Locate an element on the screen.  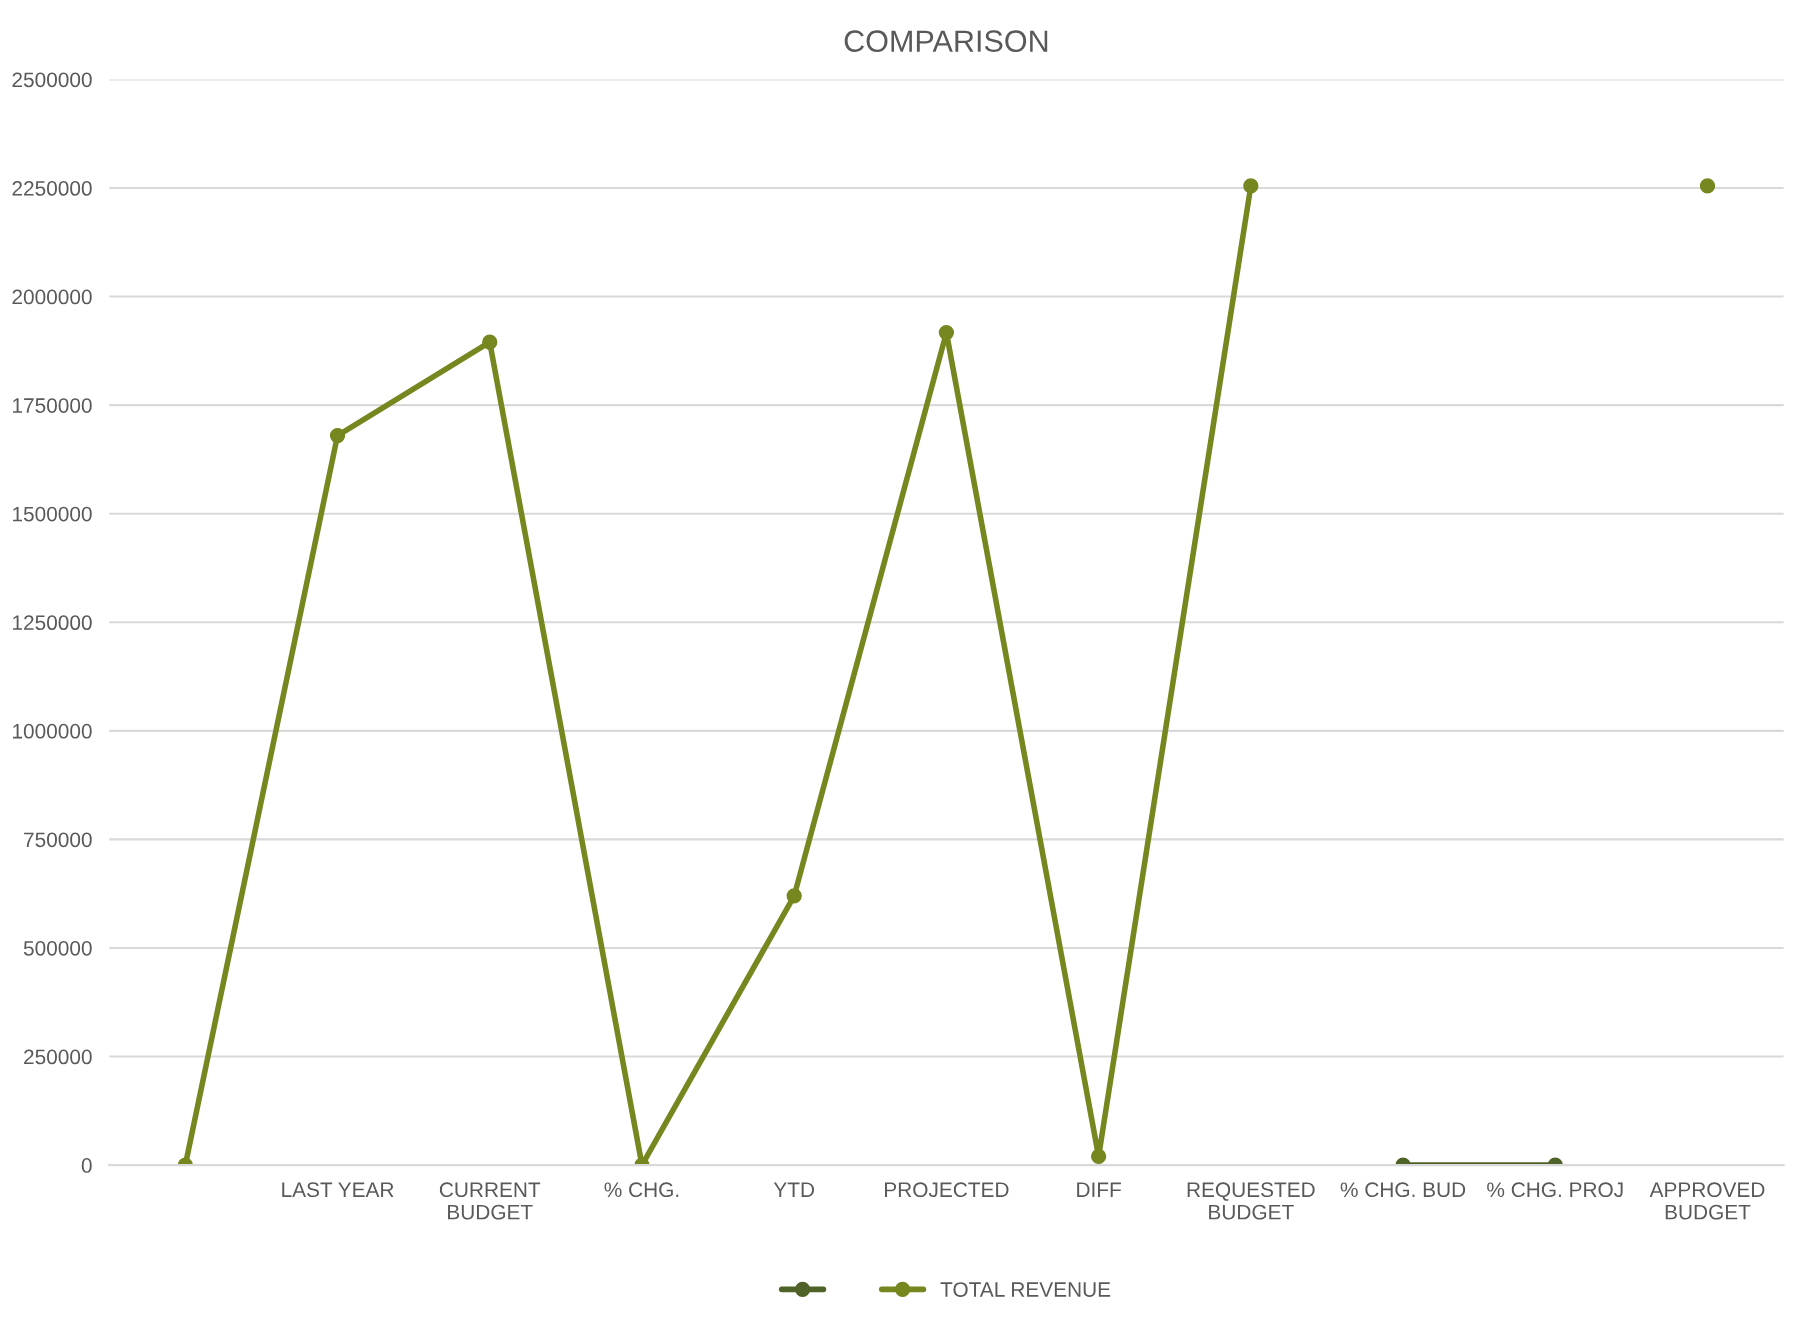
y-tick-label: 2250000 is located at coordinates (52, 188).